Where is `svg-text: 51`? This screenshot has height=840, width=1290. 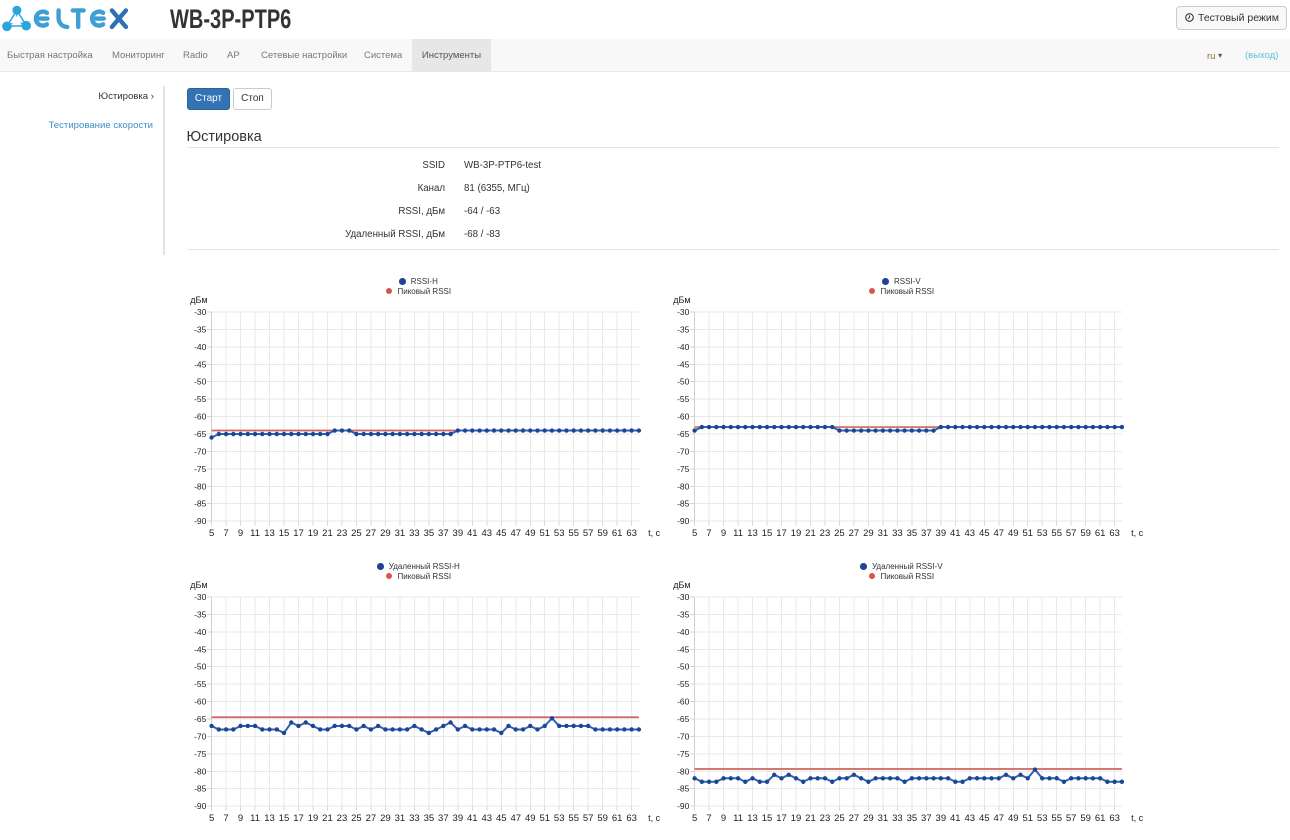 svg-text: 51 is located at coordinates (544, 533).